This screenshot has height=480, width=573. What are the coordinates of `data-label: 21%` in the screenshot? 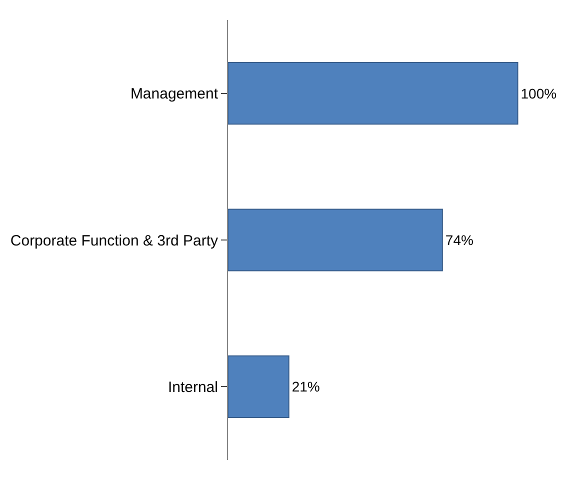 It's located at (306, 386).